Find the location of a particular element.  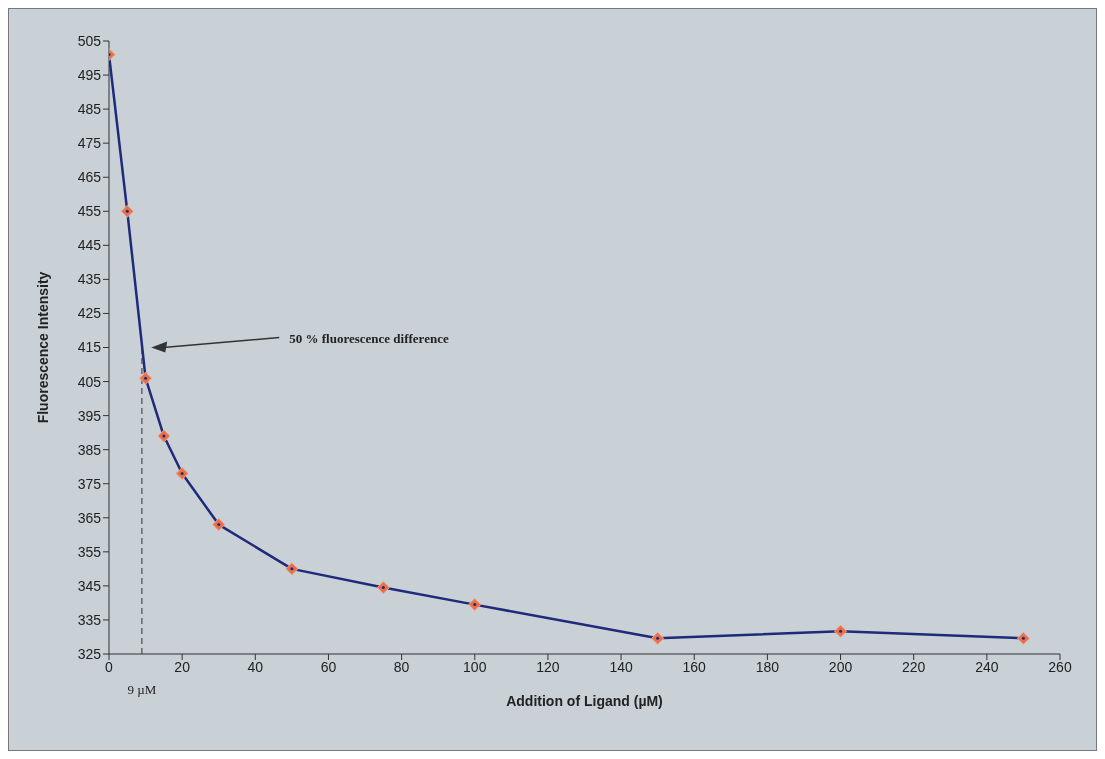

annotation: 50 % fluorescence difference is located at coordinates (369, 338).